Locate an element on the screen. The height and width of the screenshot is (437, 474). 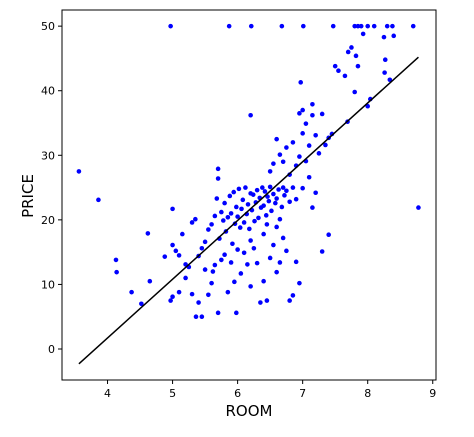
y-tick-label: 50 is located at coordinates (48, 26).